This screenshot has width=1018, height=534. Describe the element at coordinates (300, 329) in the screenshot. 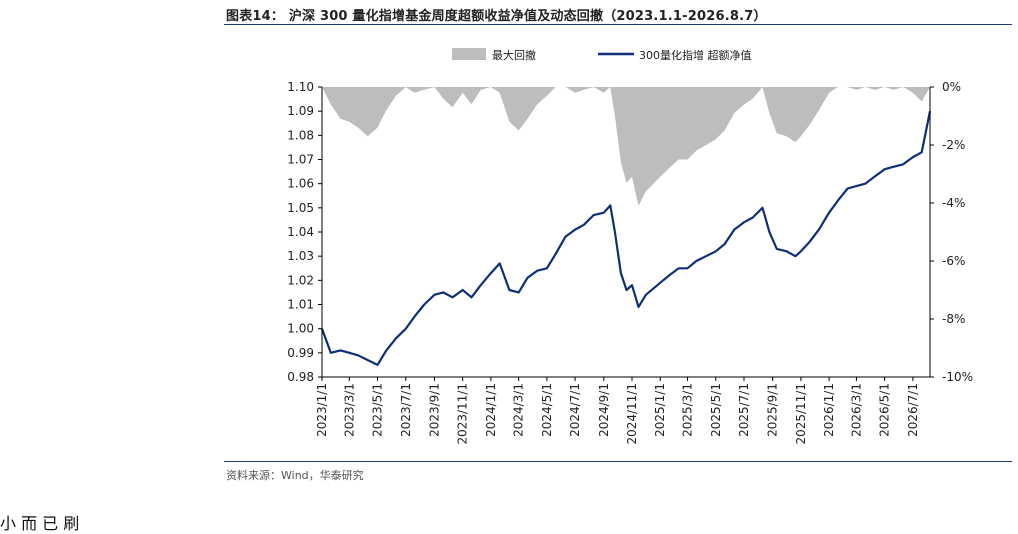

I see `left-tick-label: 1.00` at that location.